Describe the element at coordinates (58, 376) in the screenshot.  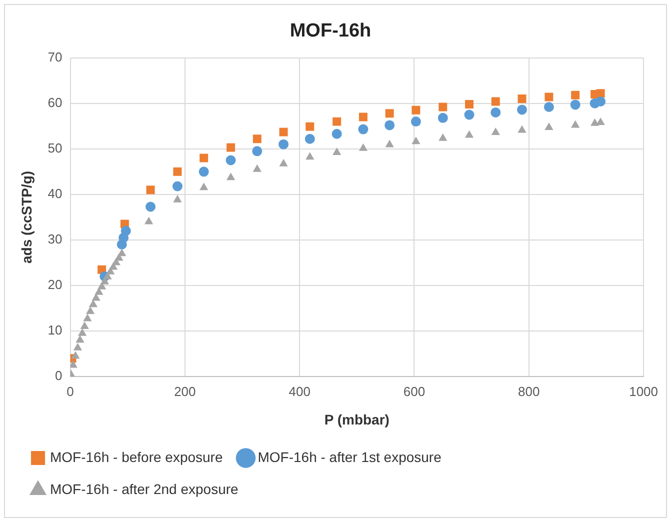
I see `y-tick-label: 0` at that location.